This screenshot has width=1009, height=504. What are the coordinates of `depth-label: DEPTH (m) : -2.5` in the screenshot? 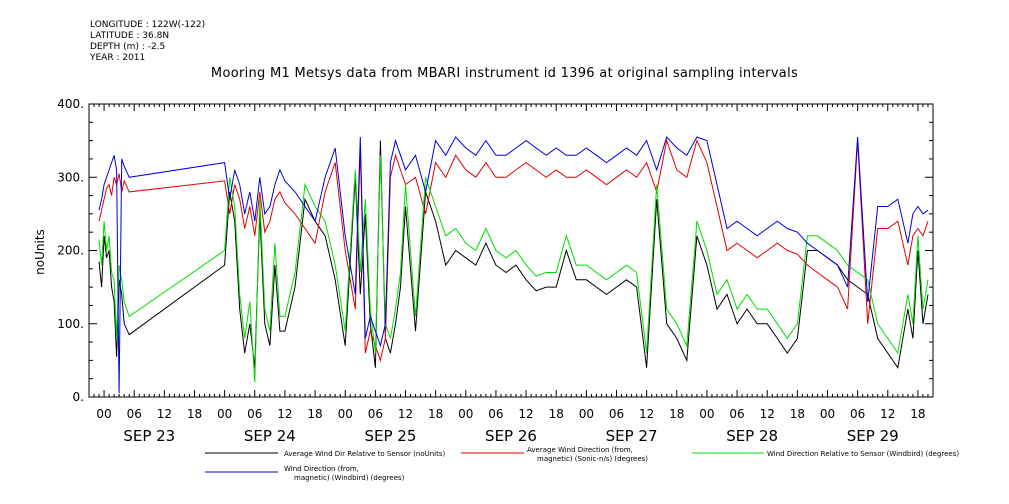 It's located at (128, 47).